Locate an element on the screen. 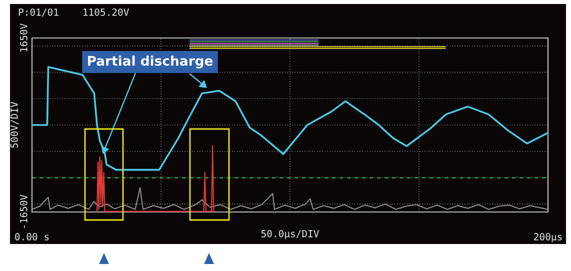 This screenshot has height=271, width=571. x-axis-title: 50.0µs/DIV is located at coordinates (290, 235).